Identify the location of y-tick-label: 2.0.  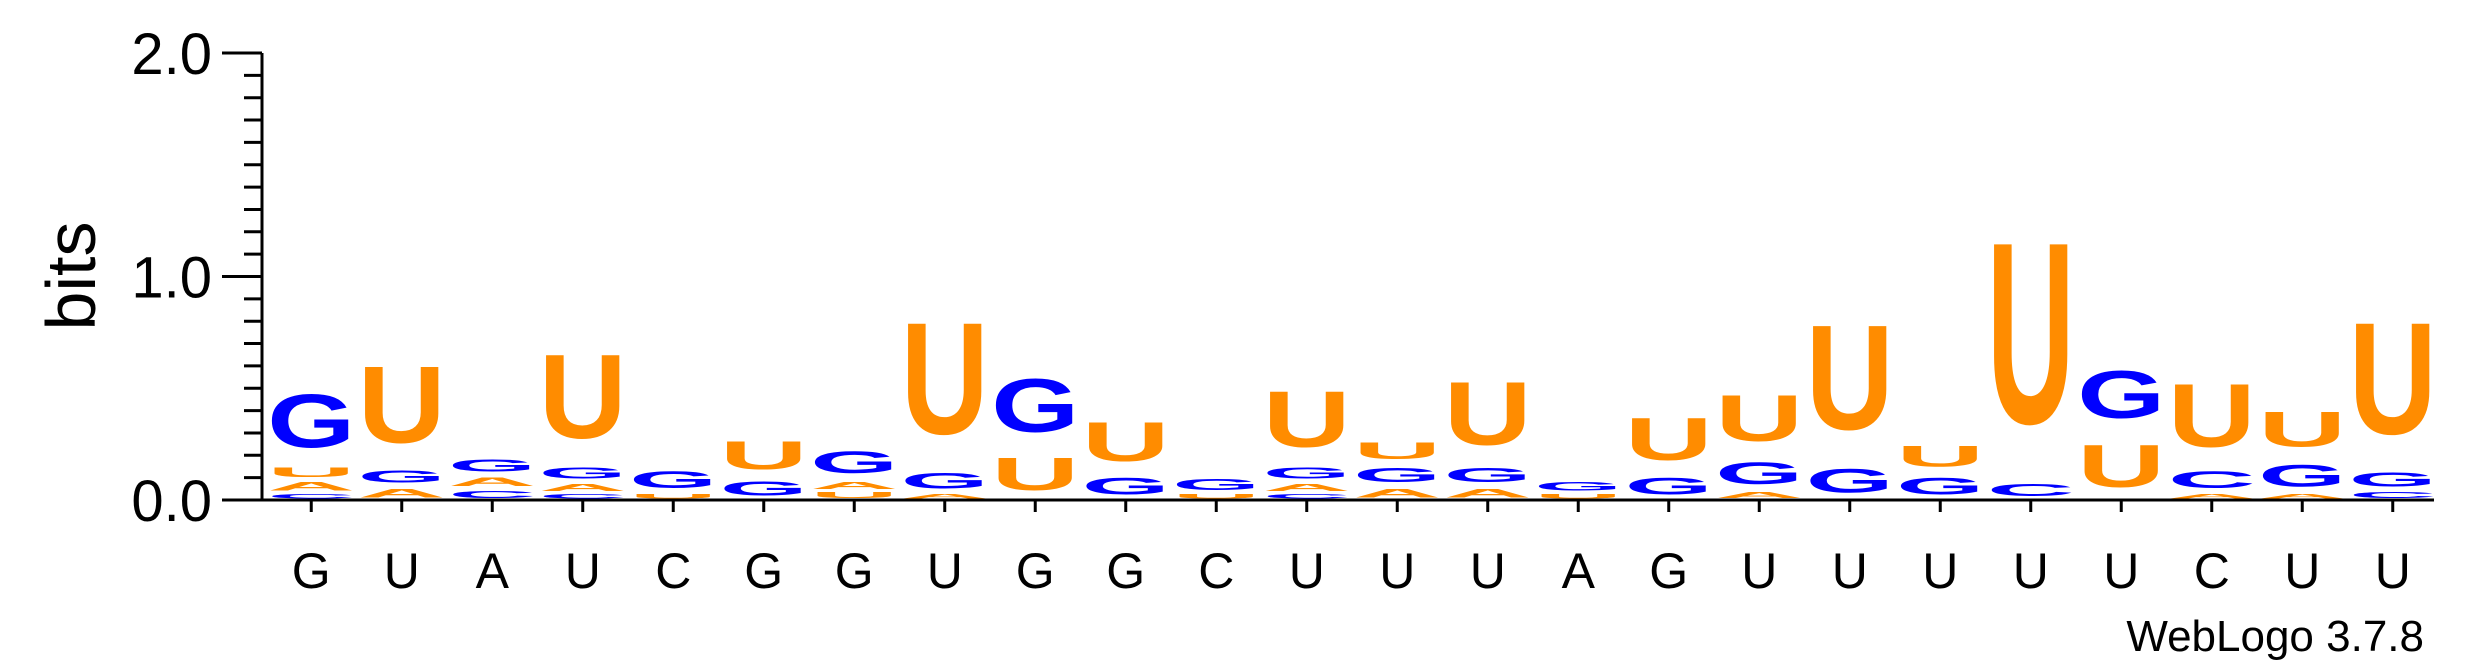
(171, 54).